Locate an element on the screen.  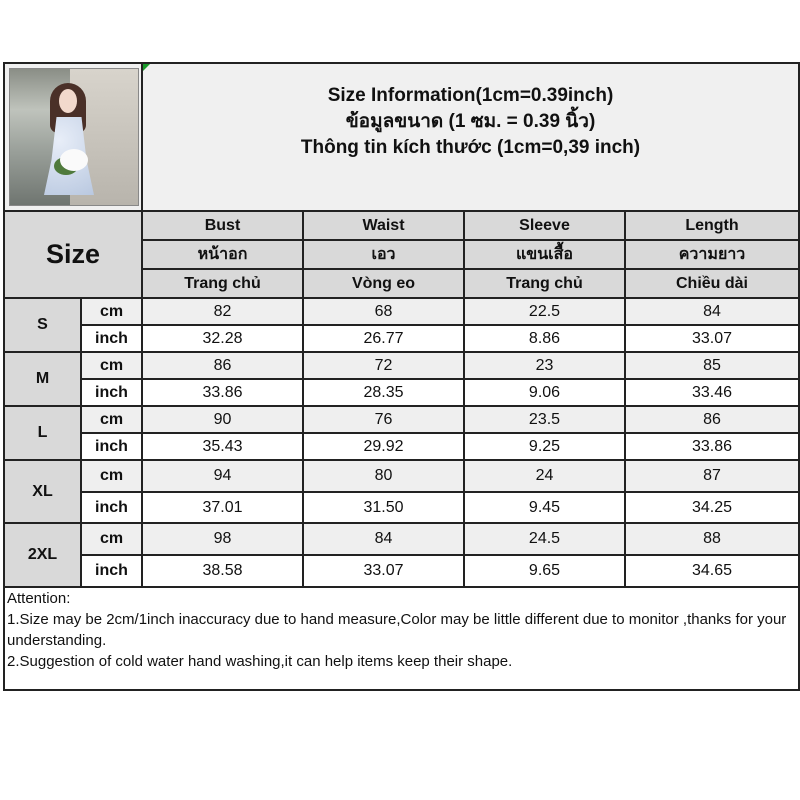
col-header-bust-th: หน้าอก is located at coordinates (222, 254).